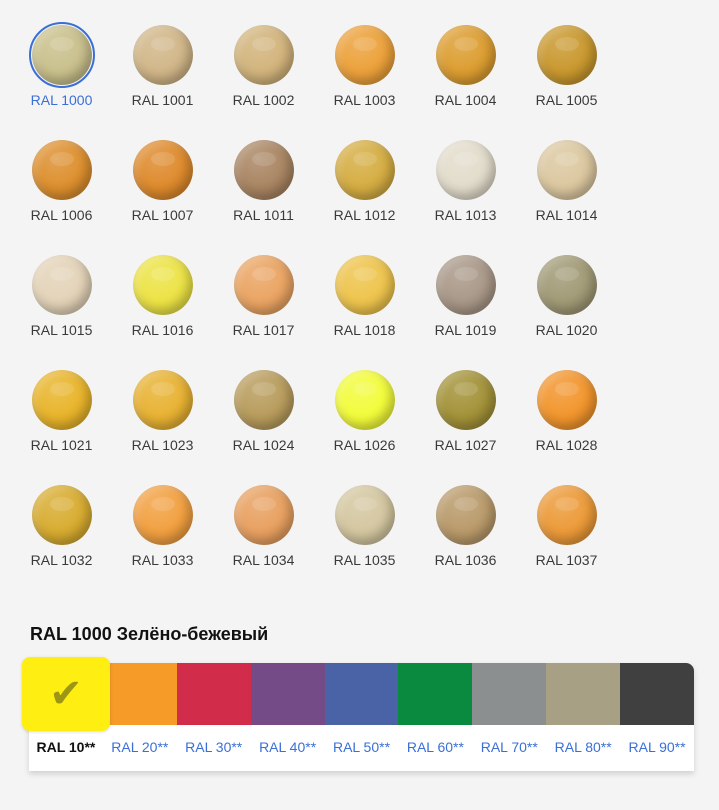 The image size is (719, 810). Describe the element at coordinates (566, 309) in the screenshot. I see `color-swatch: RAL 1020` at that location.